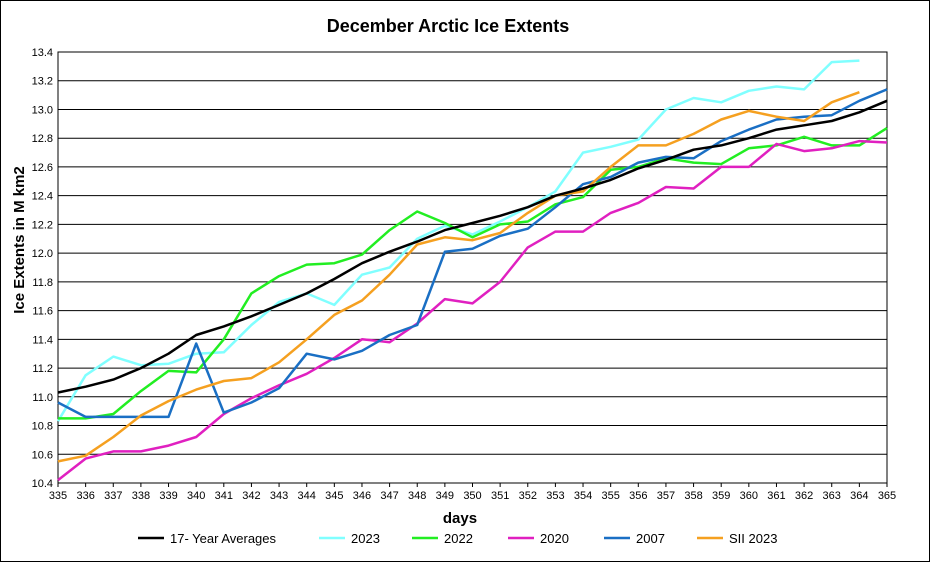 This screenshot has width=930, height=562. Describe the element at coordinates (58, 496) in the screenshot. I see `x-tick-label: 335` at that location.